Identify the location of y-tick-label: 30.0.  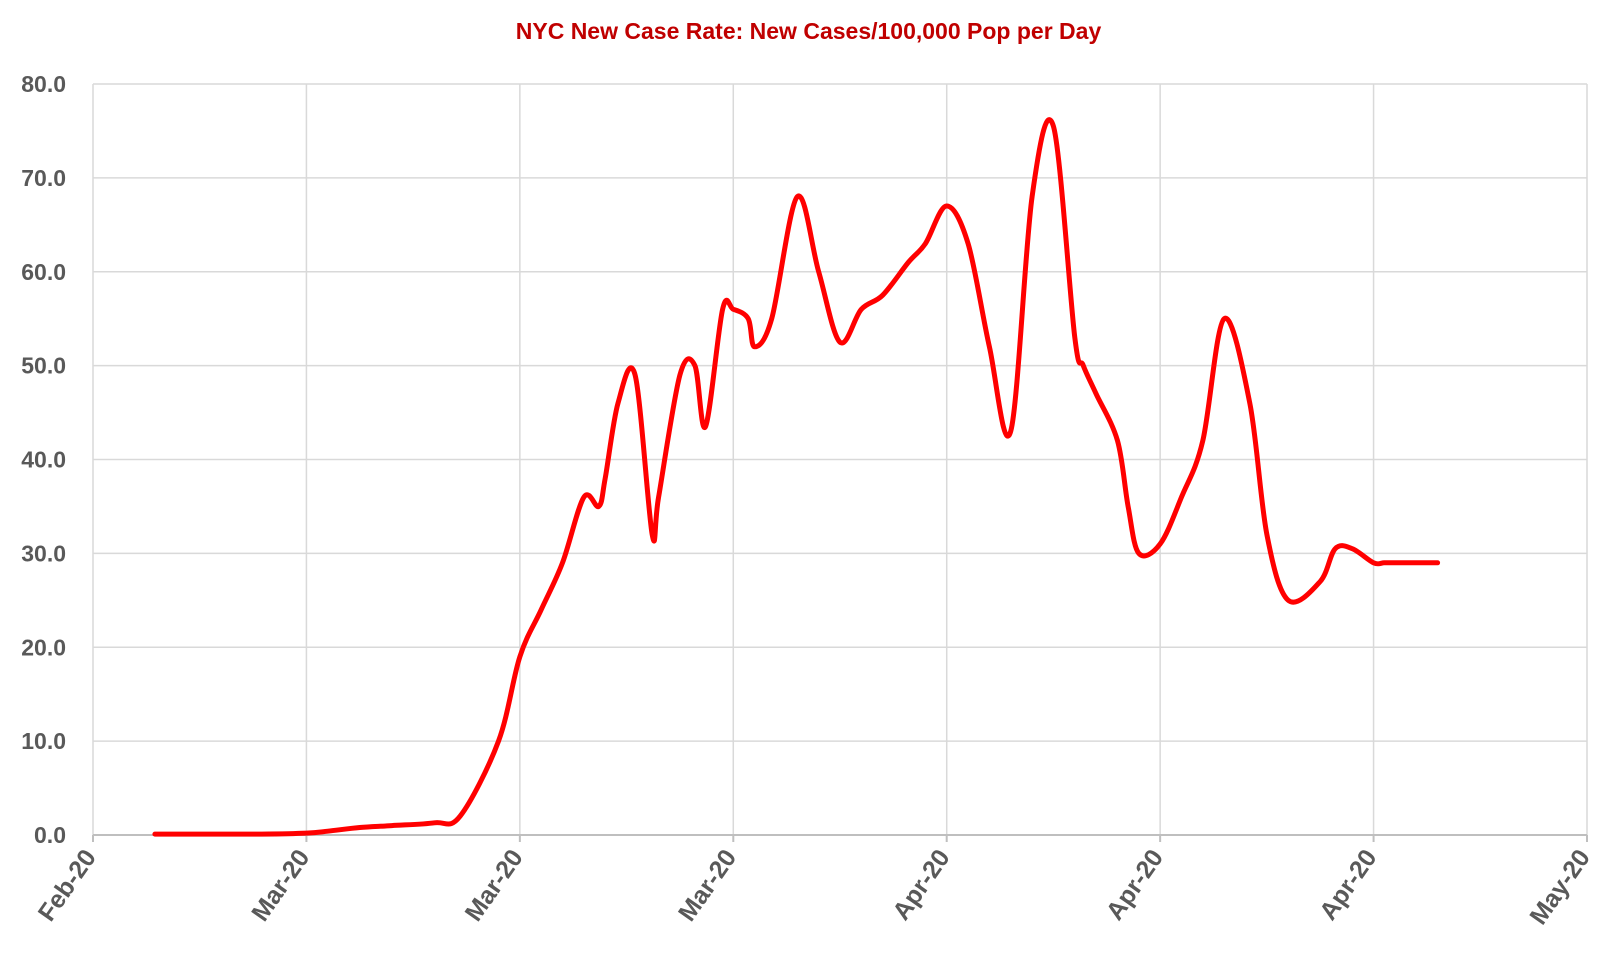
(43, 553).